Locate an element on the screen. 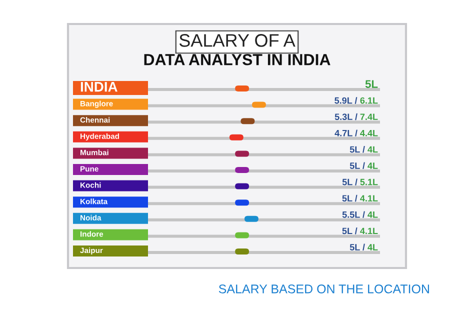 The height and width of the screenshot is (325, 474). text: DATA ANALYST IN INDIA is located at coordinates (237, 60).